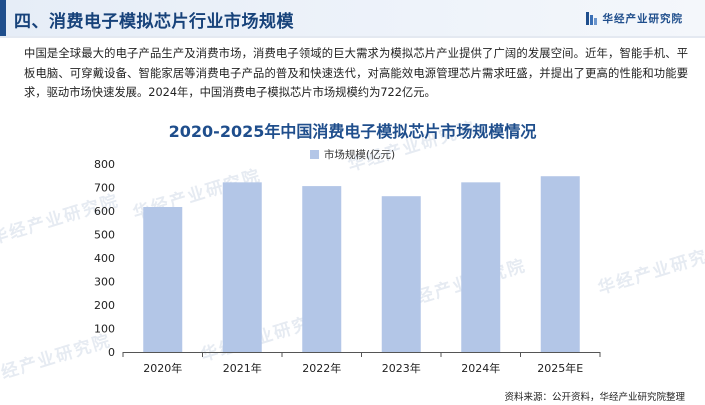  What do you see at coordinates (642, 19) in the screenshot?
I see `brand-name: 华经产业研究院` at bounding box center [642, 19].